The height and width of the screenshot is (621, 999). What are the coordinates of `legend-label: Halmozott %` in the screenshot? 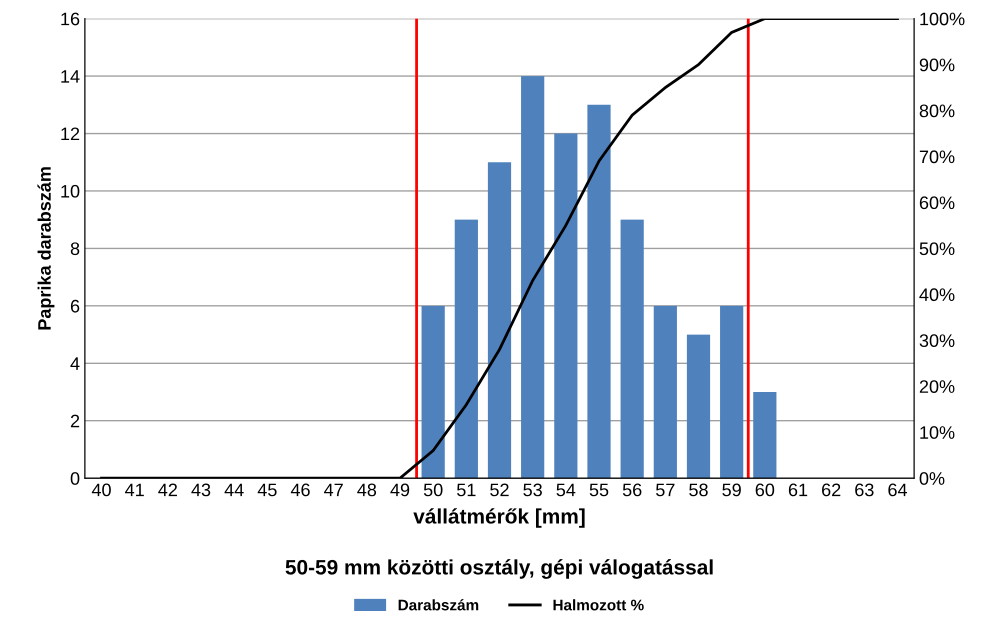 It's located at (599, 604).